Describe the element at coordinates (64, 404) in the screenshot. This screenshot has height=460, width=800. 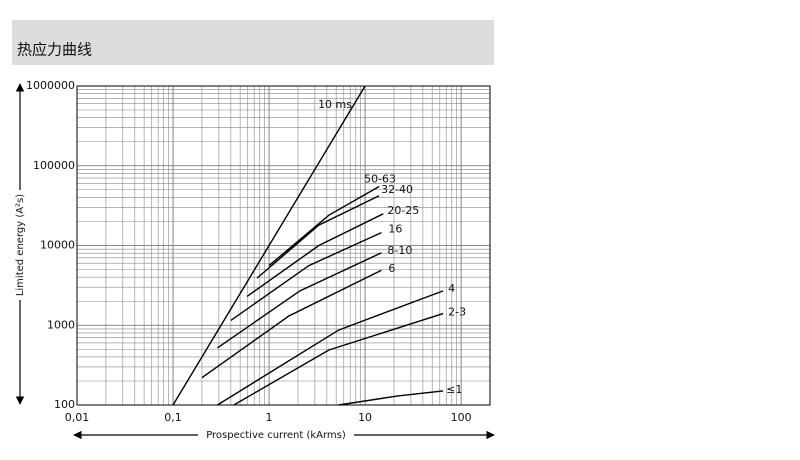
I see `y-tick-label: 100` at that location.